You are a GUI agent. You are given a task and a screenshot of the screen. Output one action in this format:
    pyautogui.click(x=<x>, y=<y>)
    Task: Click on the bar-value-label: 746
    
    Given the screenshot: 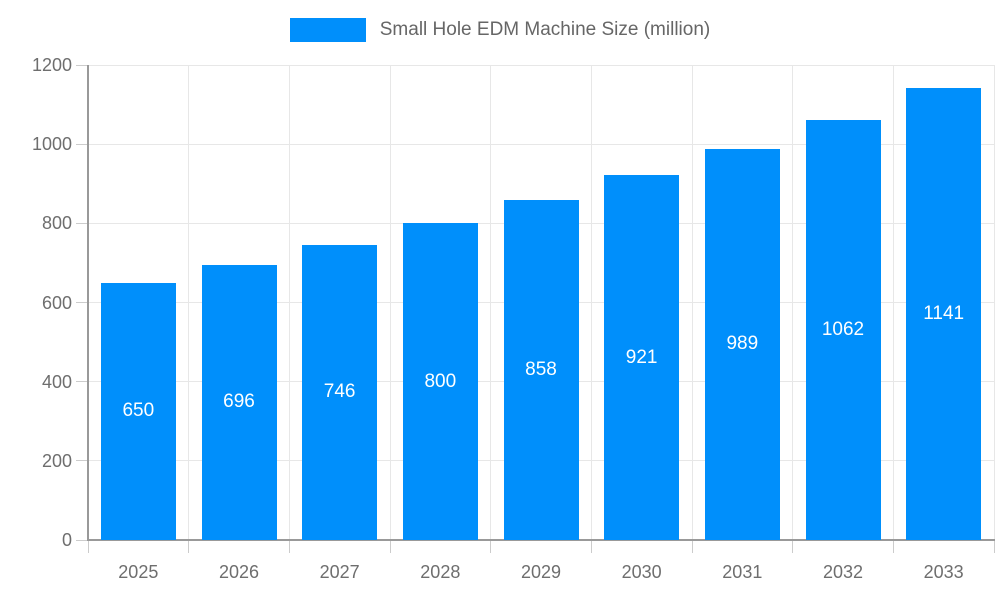 What is the action you would take?
    pyautogui.click(x=339, y=392)
    